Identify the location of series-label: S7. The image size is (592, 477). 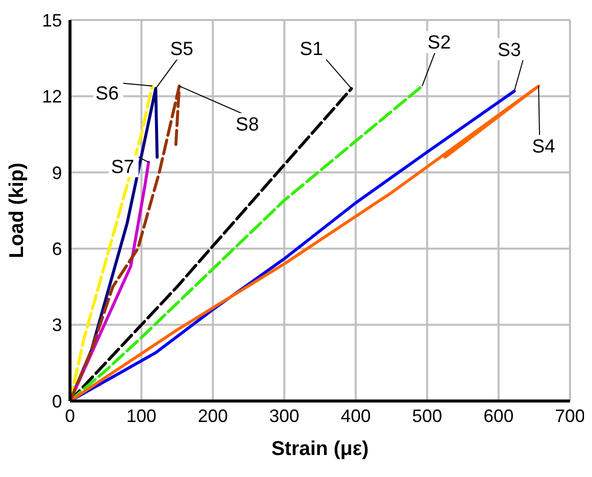
(122, 167).